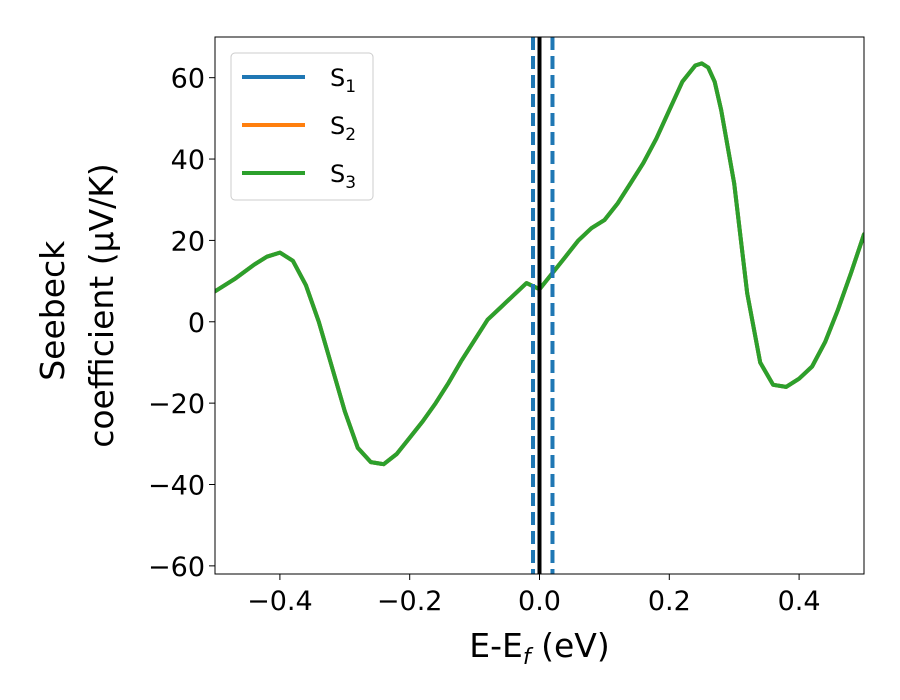 The width and height of the screenshot is (900, 700). What do you see at coordinates (280, 601) in the screenshot?
I see `x-tick-label: −0.4` at bounding box center [280, 601].